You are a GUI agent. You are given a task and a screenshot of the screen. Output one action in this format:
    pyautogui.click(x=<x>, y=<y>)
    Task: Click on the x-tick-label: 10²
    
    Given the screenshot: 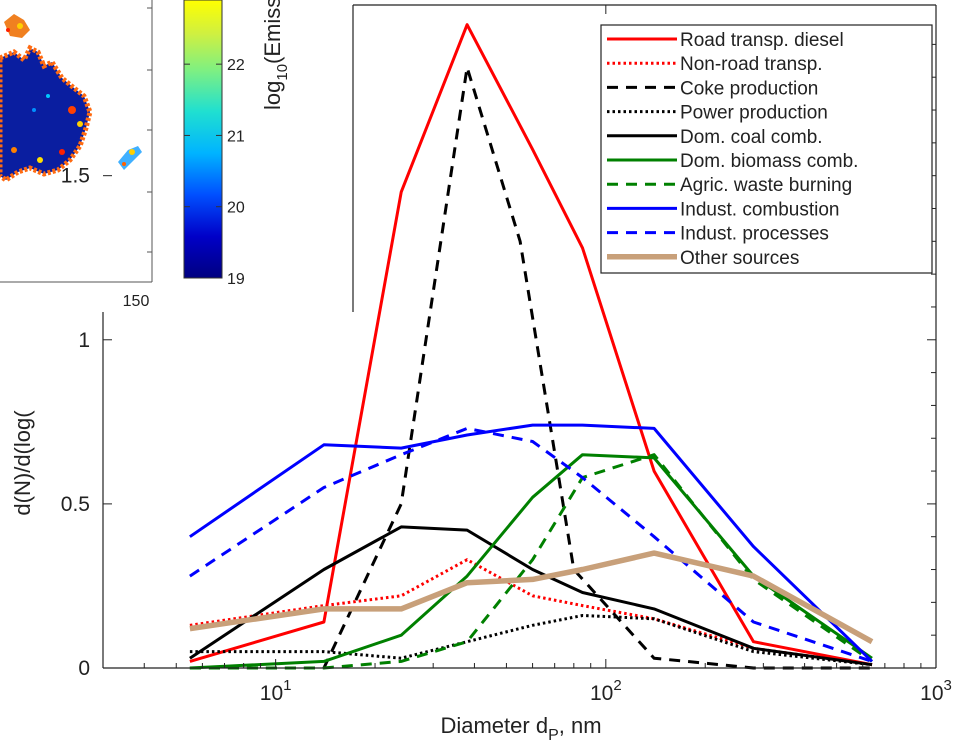 What is the action you would take?
    pyautogui.click(x=606, y=691)
    